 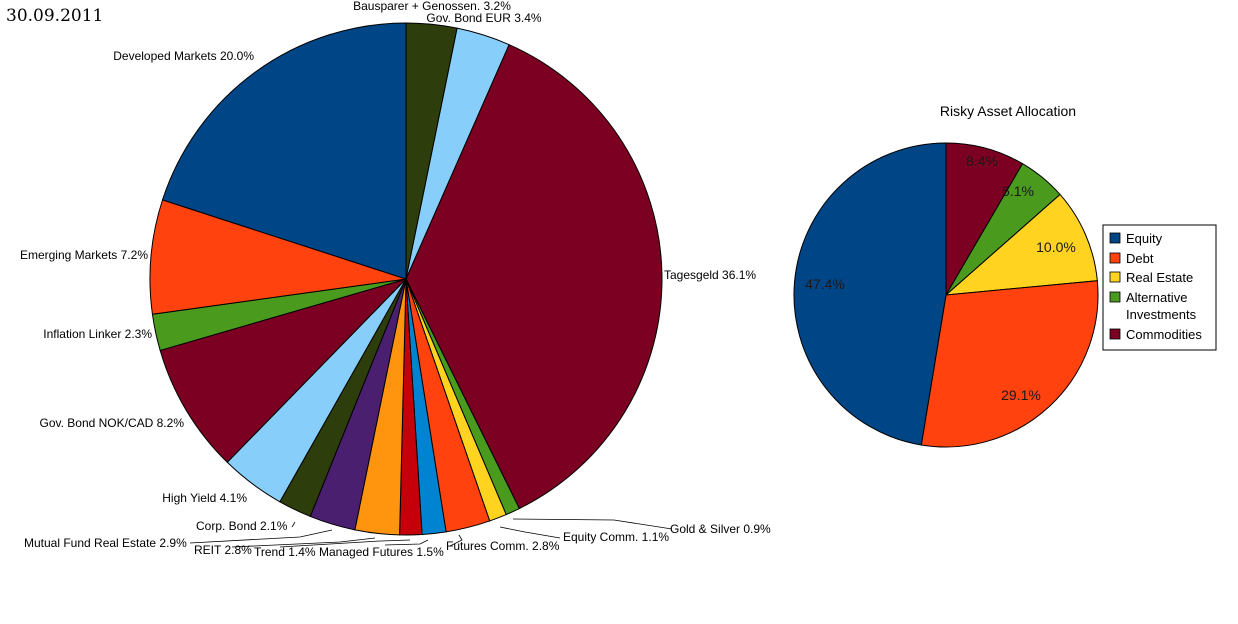 What do you see at coordinates (1009, 364) in the screenshot?
I see `risky-slice-debt` at bounding box center [1009, 364].